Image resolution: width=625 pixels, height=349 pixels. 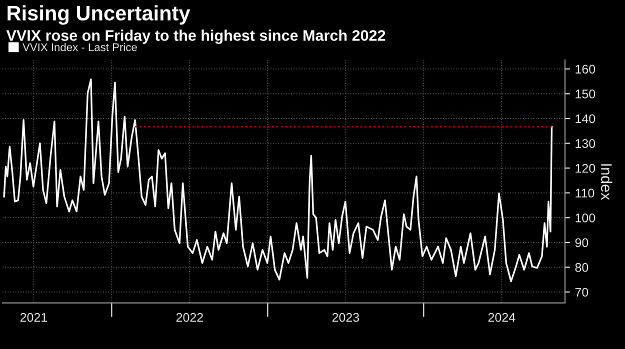 I want to click on y-tick-label: 80, so click(x=581, y=267).